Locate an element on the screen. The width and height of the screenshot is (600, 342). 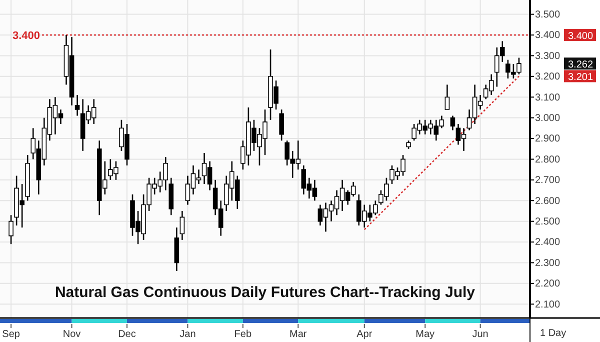
x-tick-label: Dec is located at coordinates (127, 334).